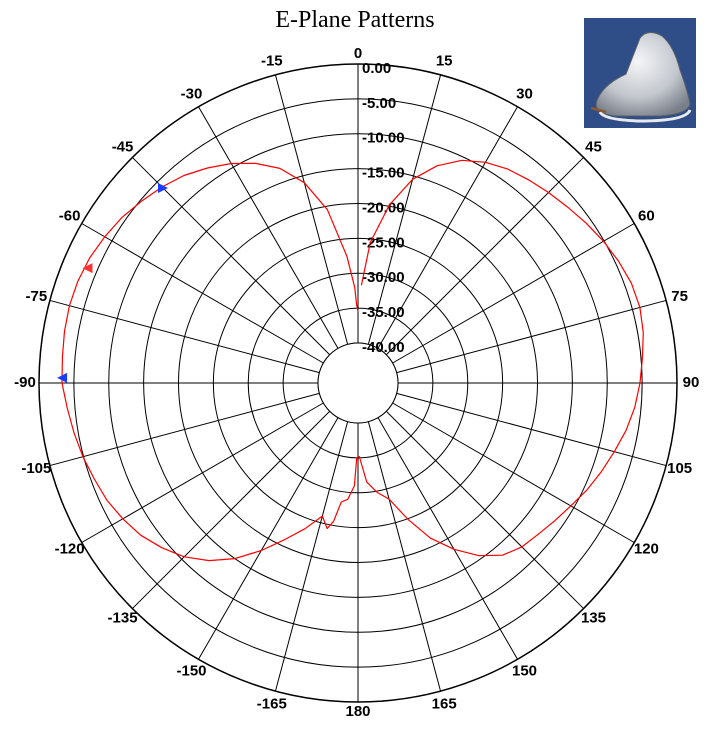 This screenshot has height=735, width=708. What do you see at coordinates (354, 20) in the screenshot?
I see `chart-title: E-Plane Patterns` at bounding box center [354, 20].